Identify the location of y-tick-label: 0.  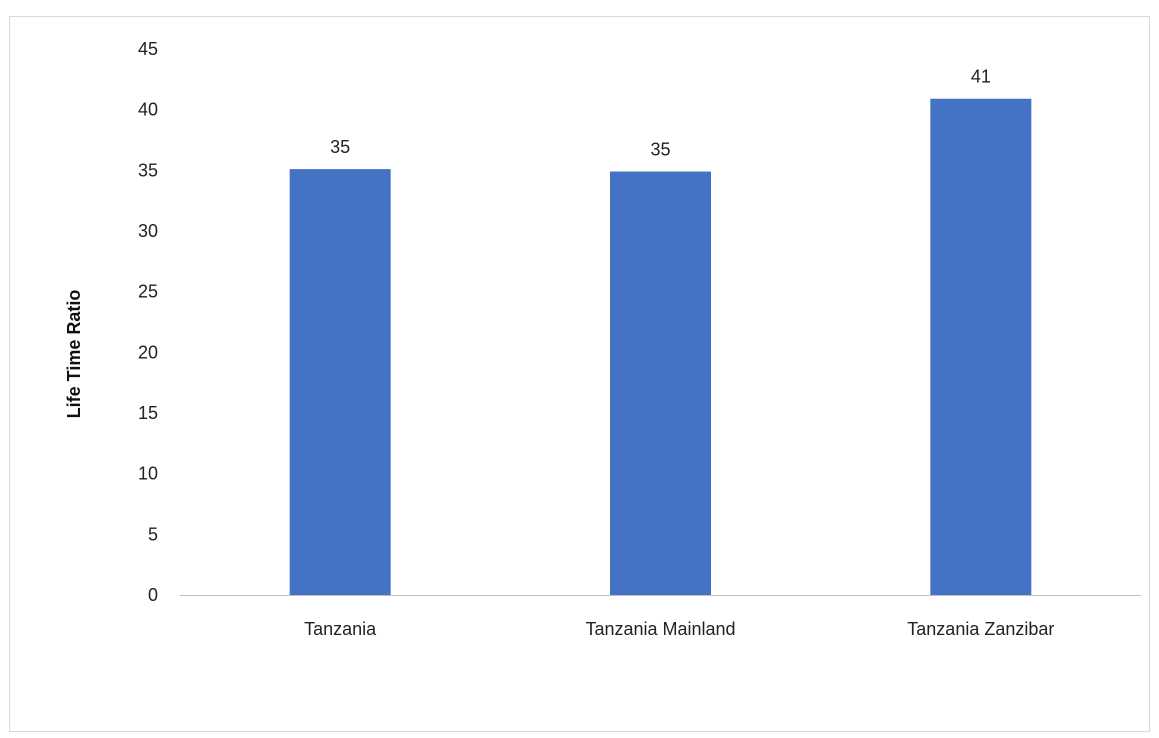
(153, 595).